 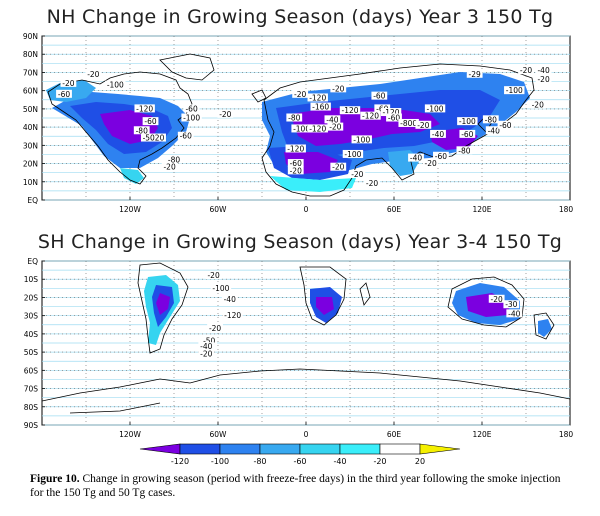 I want to click on sh-contour-label: -100, so click(x=221, y=288).